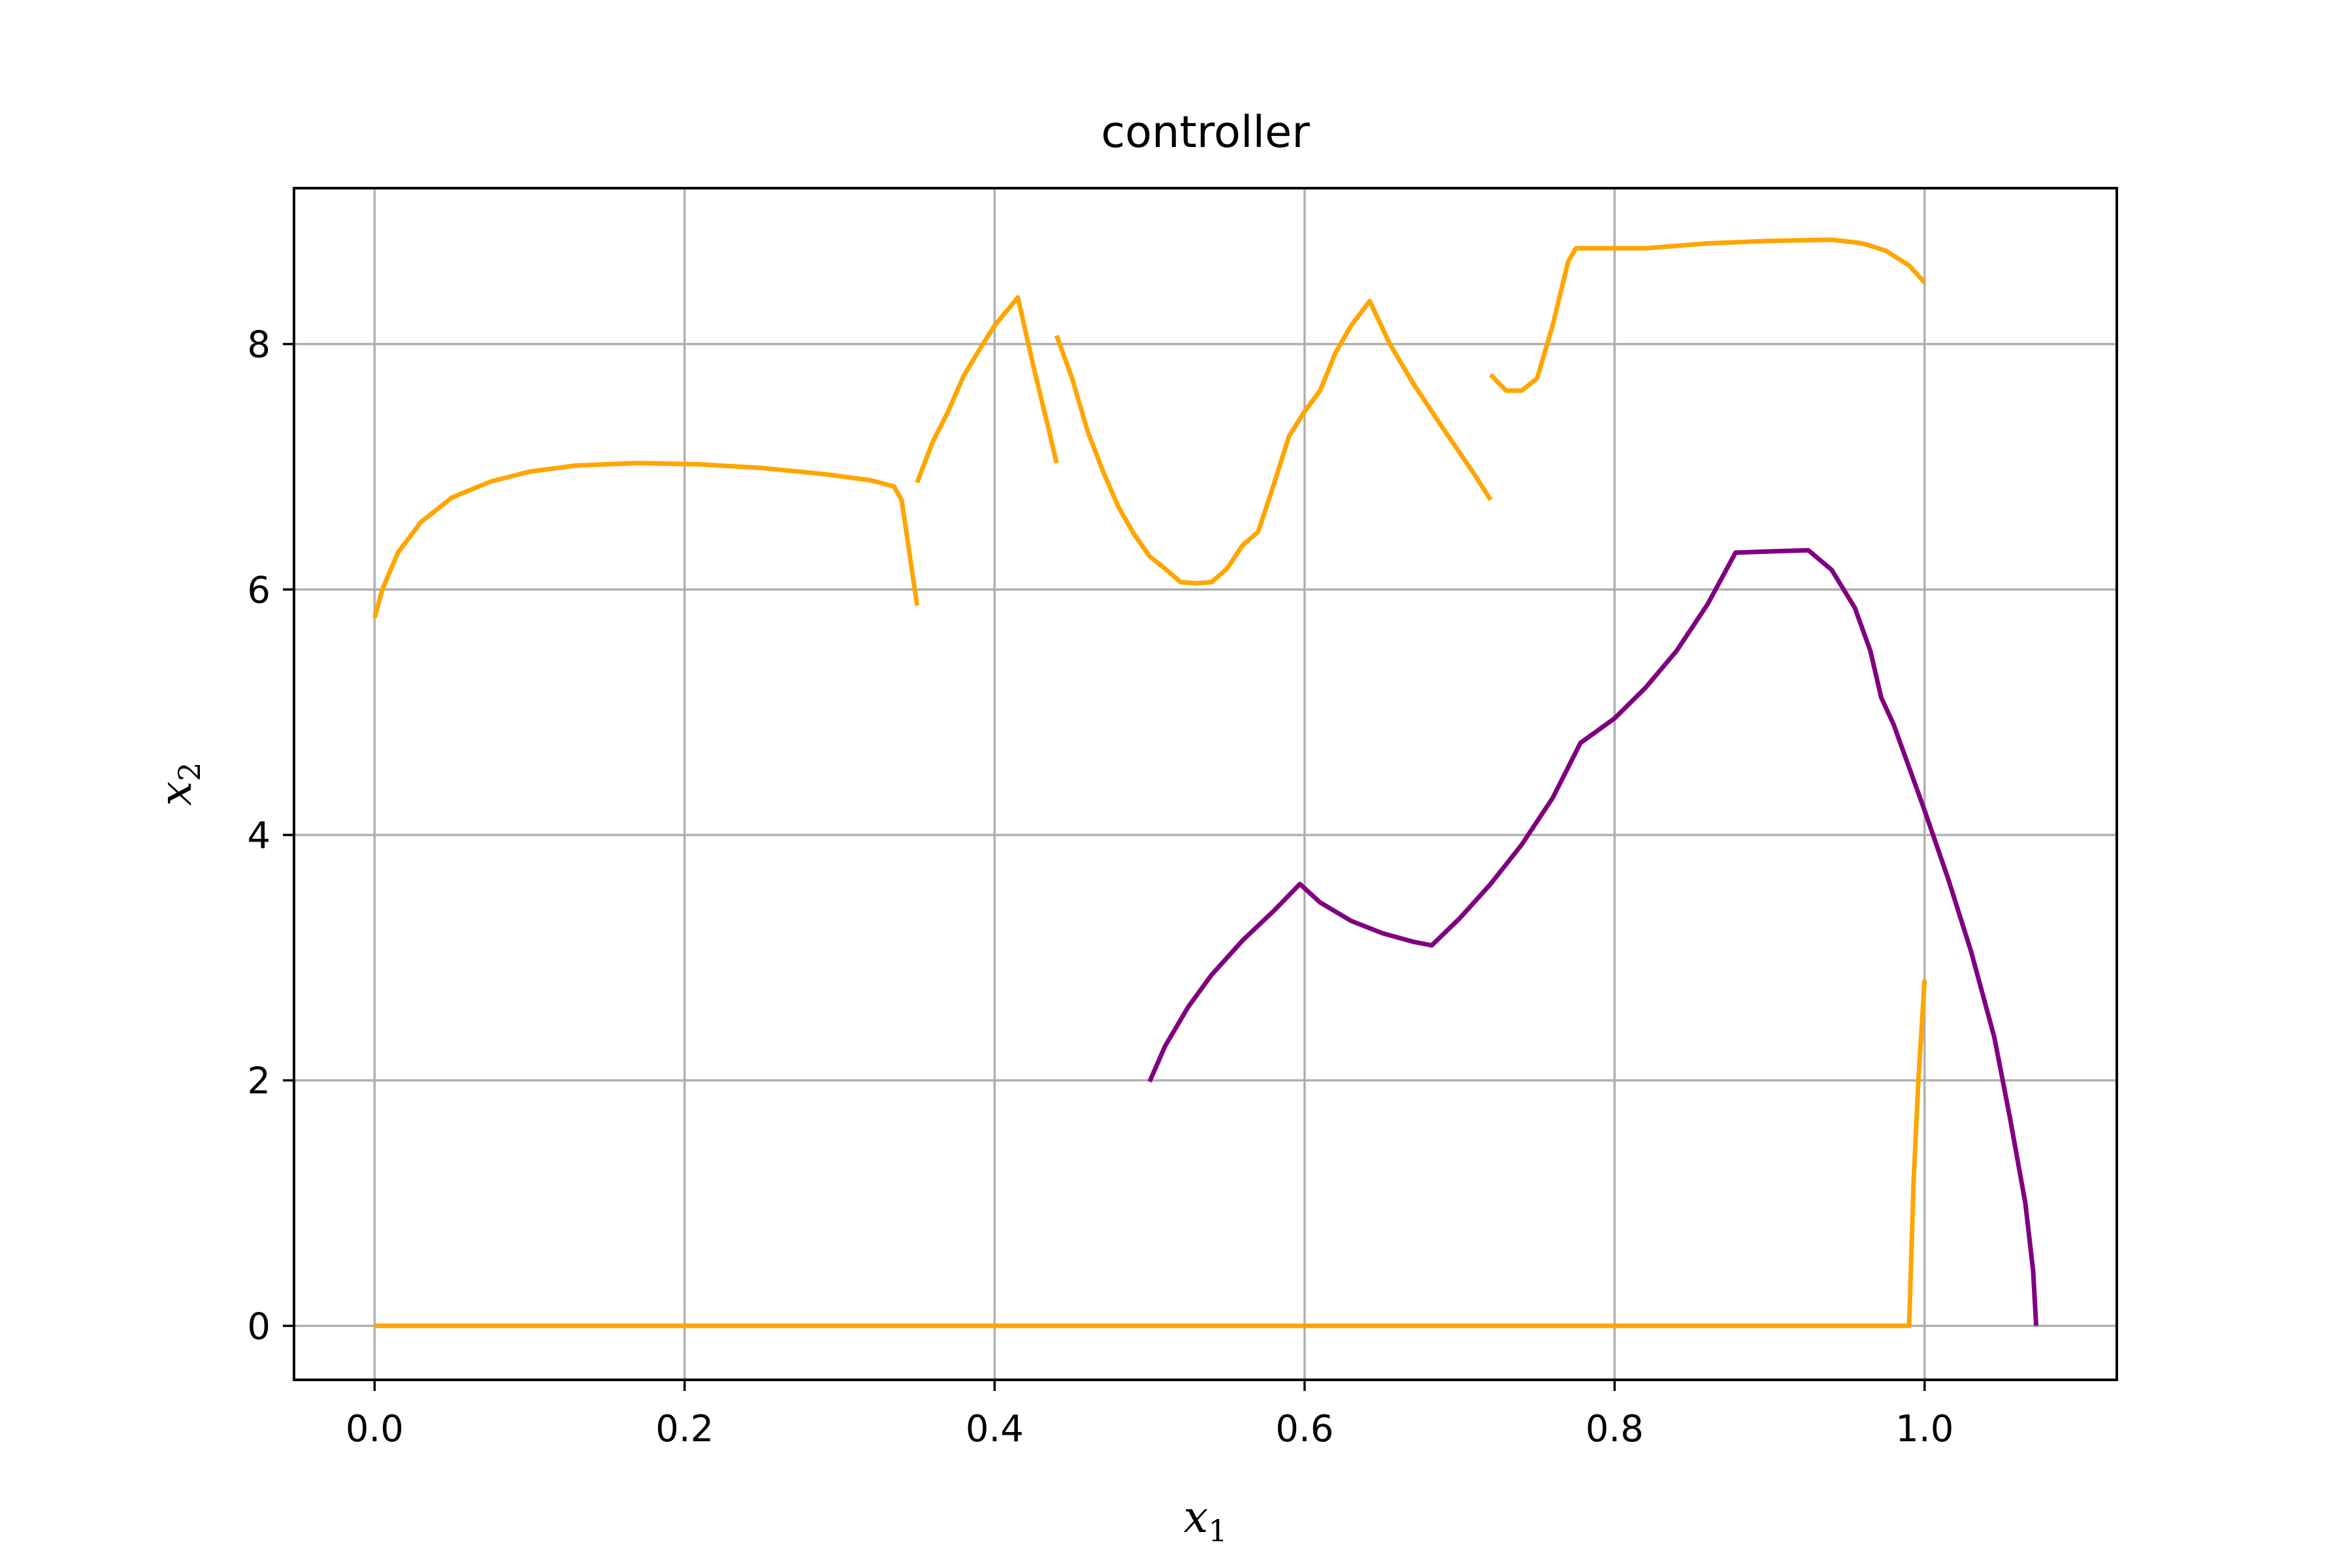 The height and width of the screenshot is (1568, 2352). What do you see at coordinates (258, 1326) in the screenshot?
I see `y-tick-label: 0` at bounding box center [258, 1326].